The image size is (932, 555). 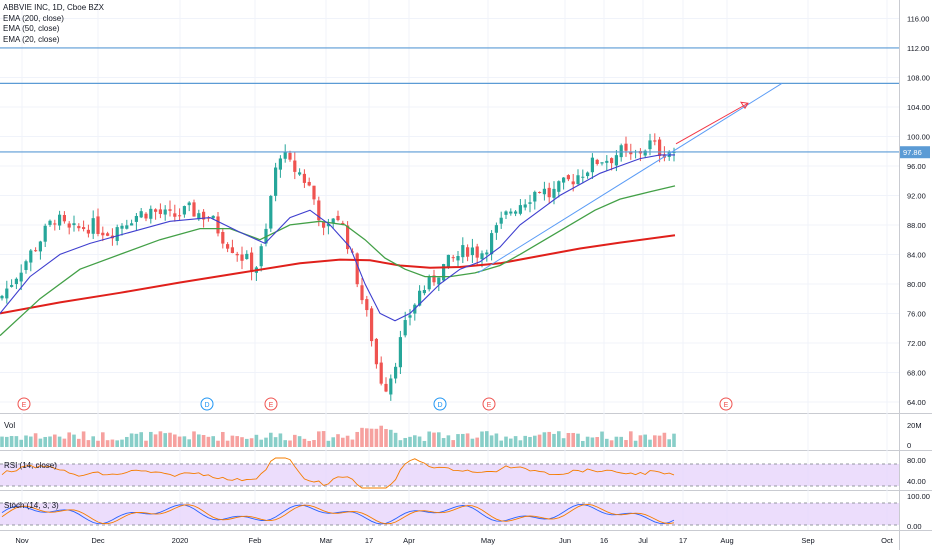 I want to click on legend-ema50: EMA (50, close), so click(x=31, y=28).